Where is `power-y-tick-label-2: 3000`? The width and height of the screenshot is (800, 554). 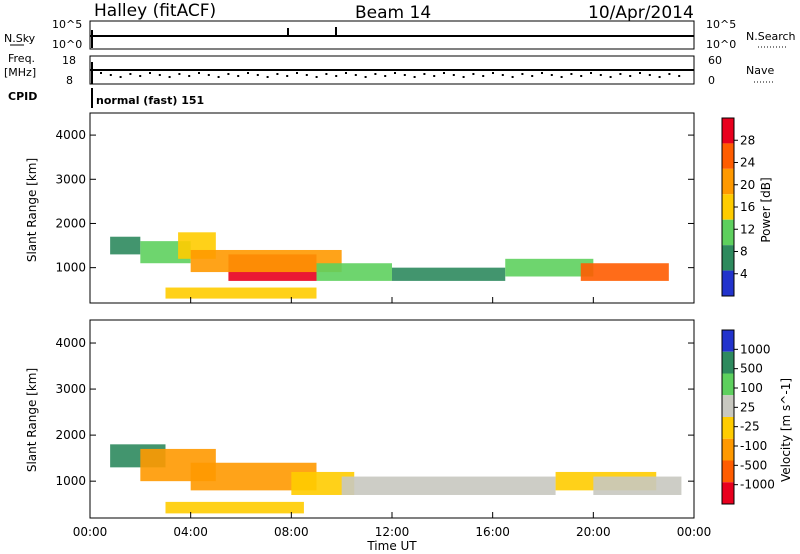
power-y-tick-label-2: 3000 is located at coordinates (70, 179).